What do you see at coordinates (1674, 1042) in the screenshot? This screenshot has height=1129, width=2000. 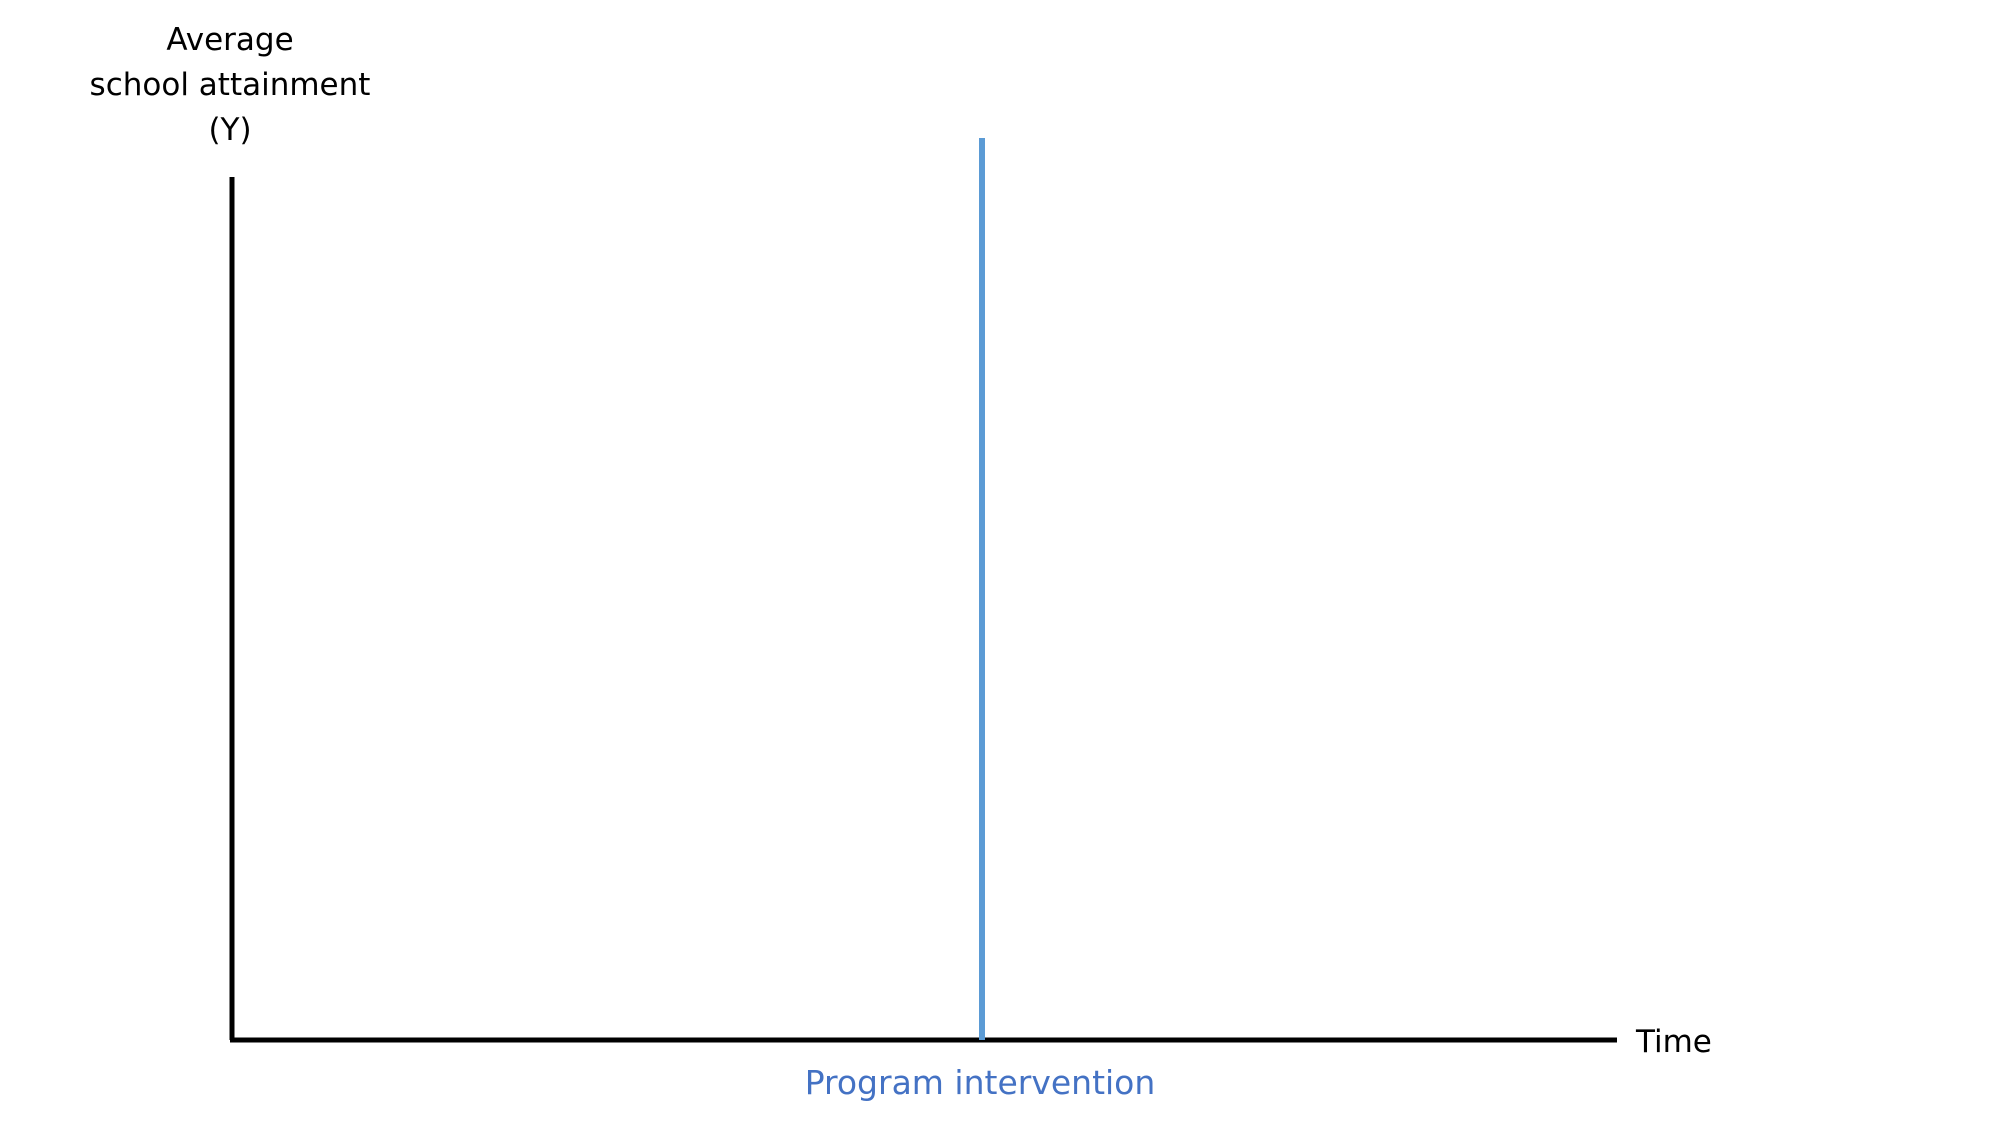 I see `x-axis-label: Time` at bounding box center [1674, 1042].